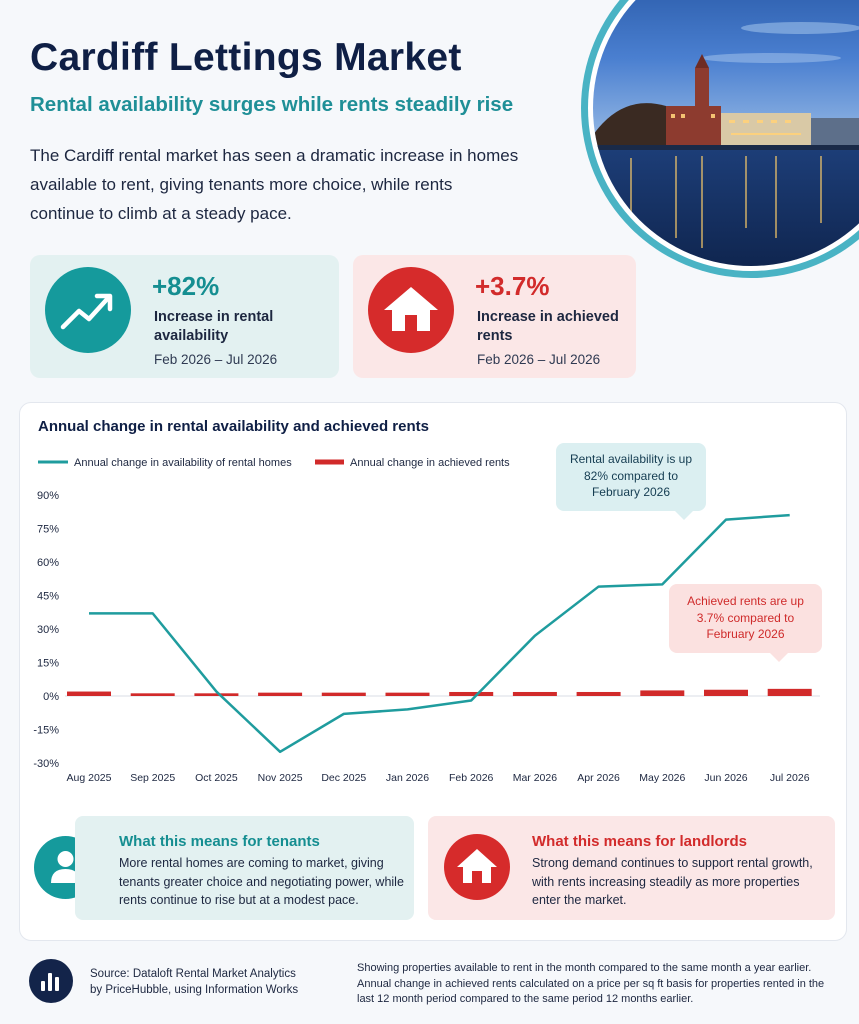  What do you see at coordinates (186, 286) in the screenshot?
I see `availability-stat-value: +82%` at bounding box center [186, 286].